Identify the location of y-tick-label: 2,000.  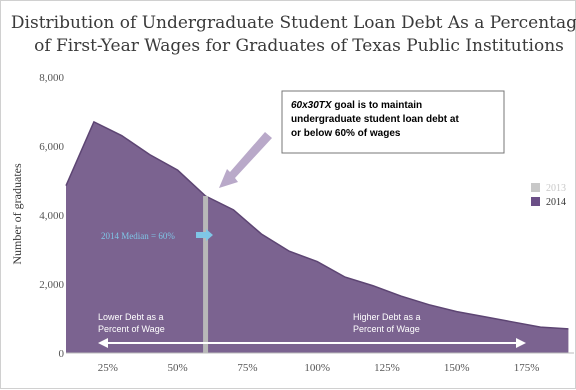
(51, 285).